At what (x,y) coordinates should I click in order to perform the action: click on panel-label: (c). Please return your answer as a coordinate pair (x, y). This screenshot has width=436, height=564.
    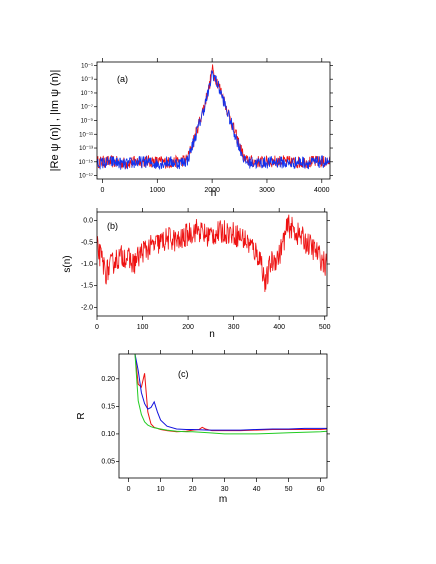
    Looking at the image, I should click on (183, 374).